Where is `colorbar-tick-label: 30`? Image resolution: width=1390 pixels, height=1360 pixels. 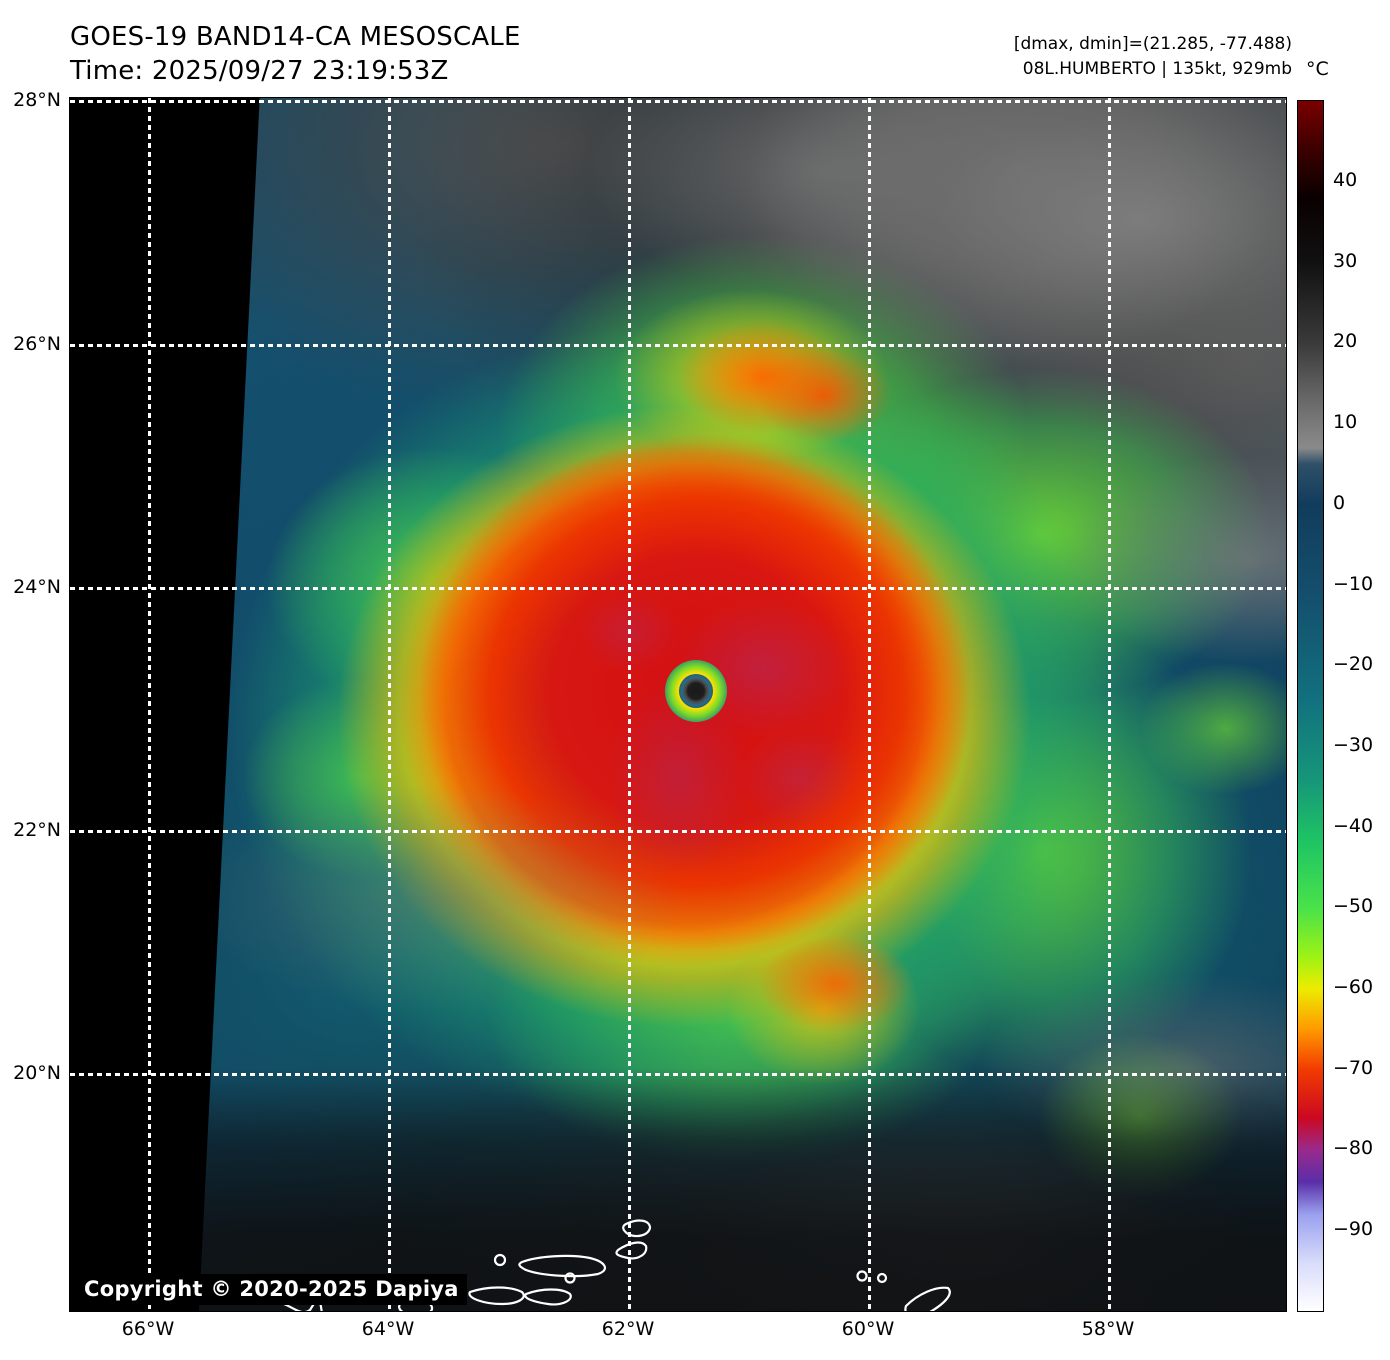 colorbar-tick-label: 30 is located at coordinates (1345, 261).